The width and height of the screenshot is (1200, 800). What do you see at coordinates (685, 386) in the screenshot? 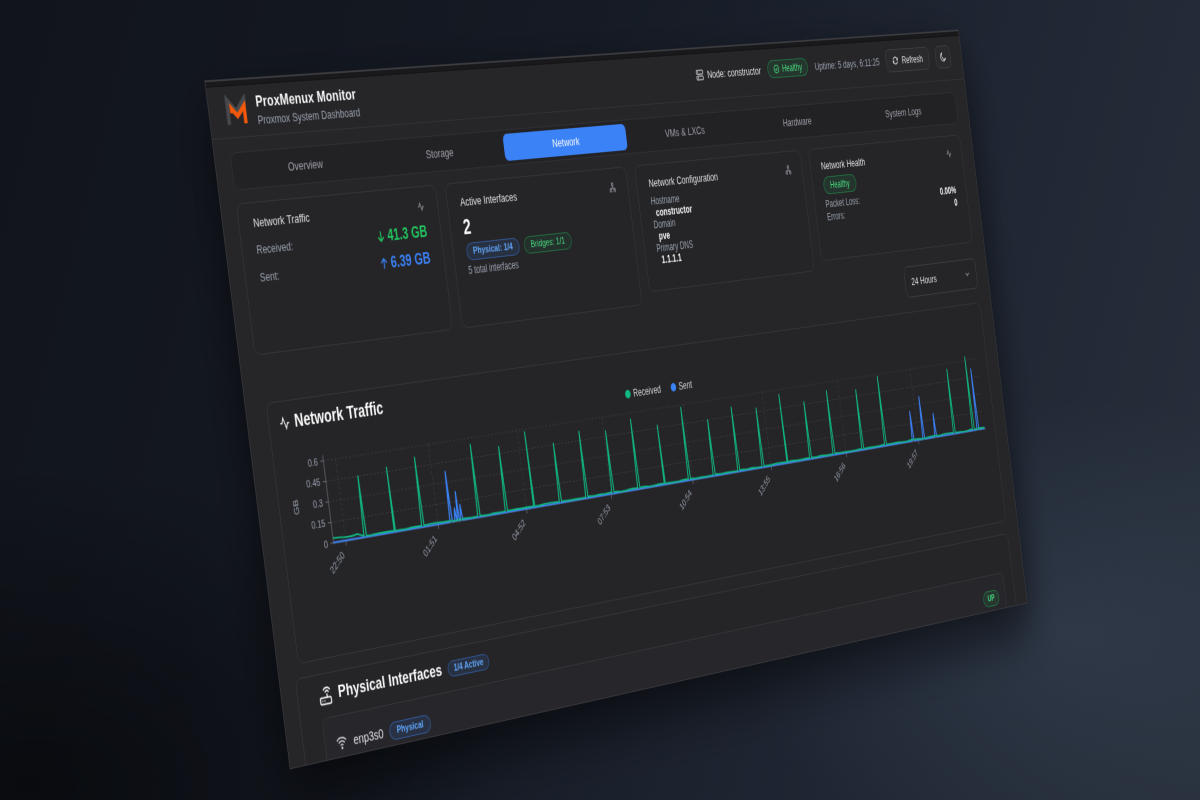
I see `svg-text: Sent` at bounding box center [685, 386].